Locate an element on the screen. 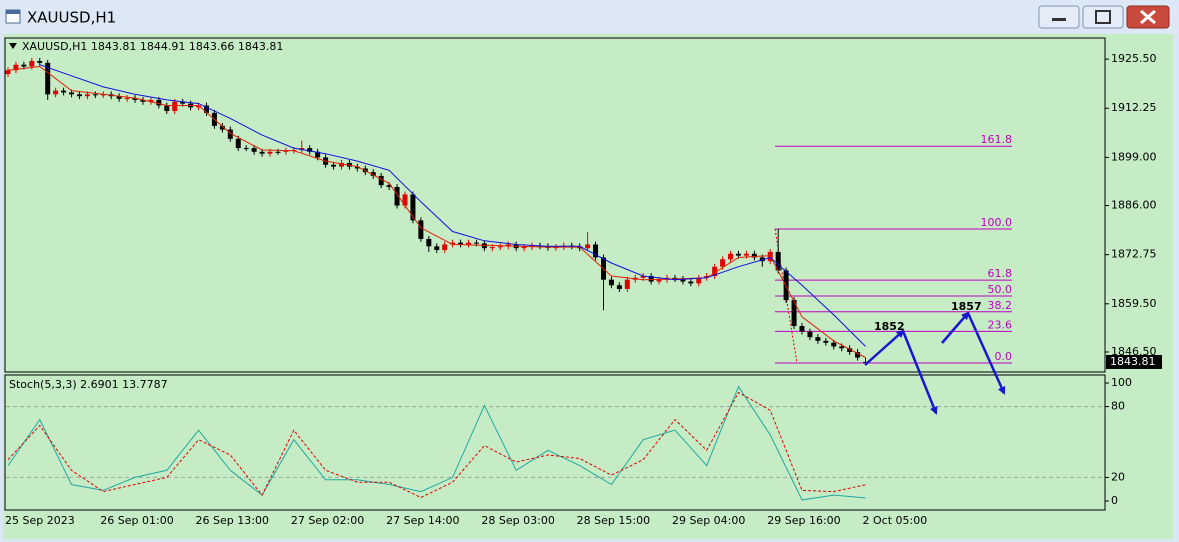 Image resolution: width=1179 pixels, height=542 pixels. fibonacci-label: 61.8 is located at coordinates (1000, 273).